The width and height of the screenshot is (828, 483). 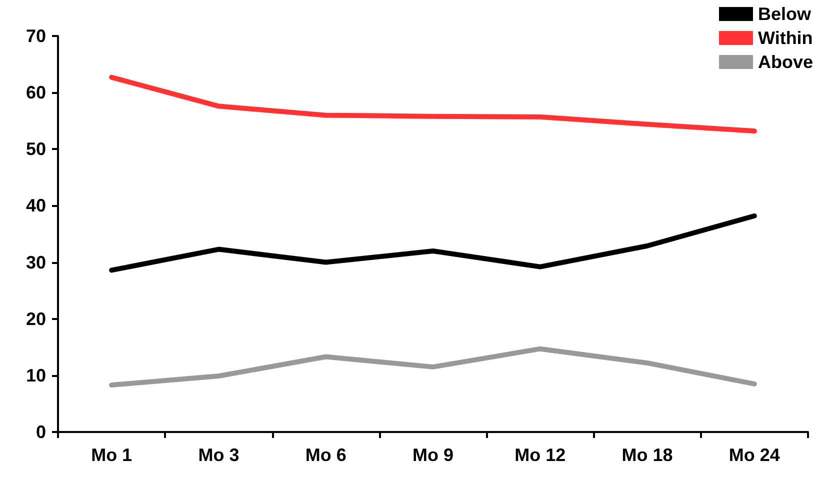 What do you see at coordinates (36, 375) in the screenshot?
I see `y-tick-label: 10` at bounding box center [36, 375].